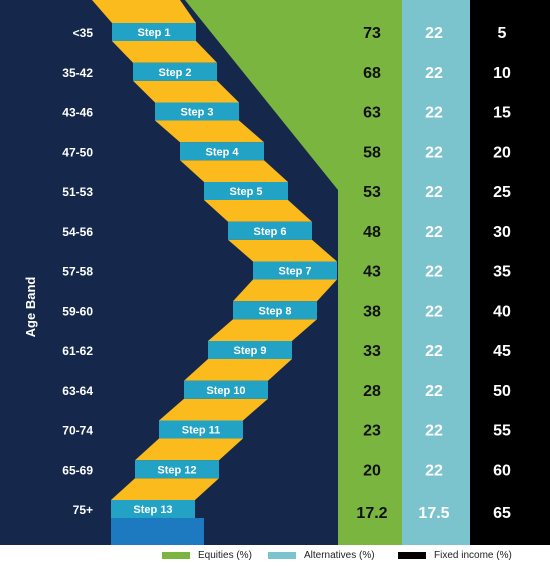 This screenshot has height=566, width=550. I want to click on legend-label-alternatives: Alternatives (%), so click(339, 555).